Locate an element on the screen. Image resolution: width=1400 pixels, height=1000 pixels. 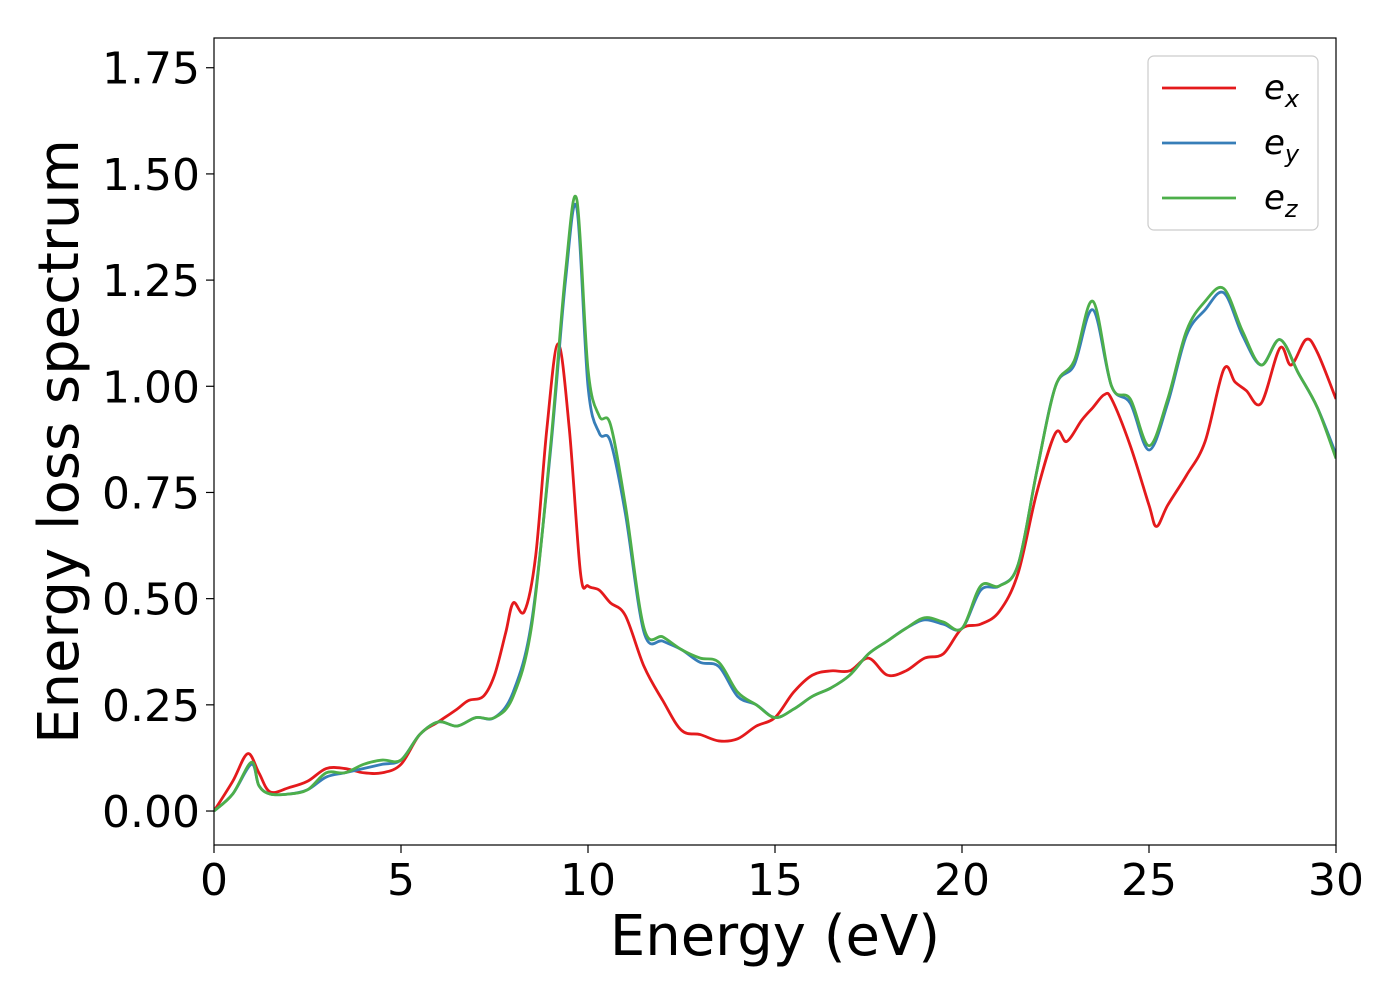
legend-label-y: ey is located at coordinates (1282, 145).